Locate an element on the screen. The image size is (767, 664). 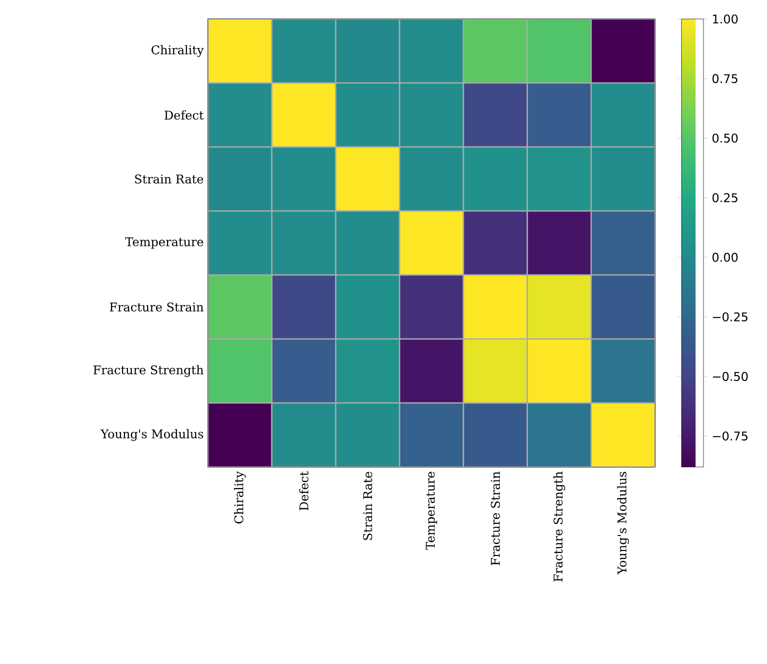
color-bar-label: −0.75 is located at coordinates (730, 436).